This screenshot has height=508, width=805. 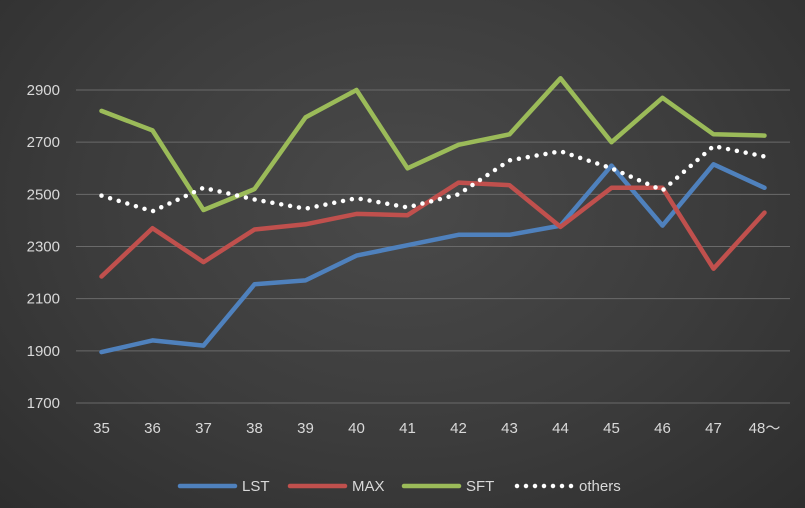 I want to click on legend-label-sft: SFT, so click(x=480, y=486).